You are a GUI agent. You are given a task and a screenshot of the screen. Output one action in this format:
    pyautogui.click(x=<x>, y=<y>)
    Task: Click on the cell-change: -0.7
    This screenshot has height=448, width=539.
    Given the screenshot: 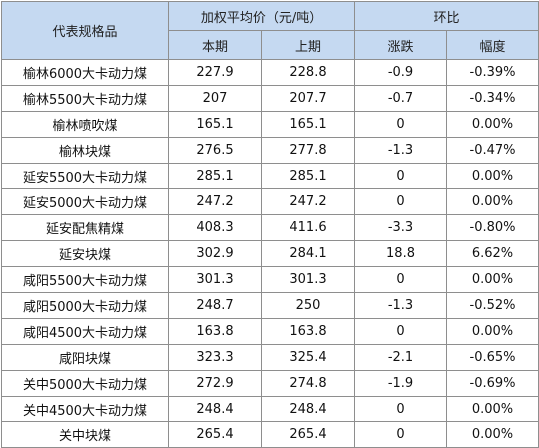 What is the action you would take?
    pyautogui.click(x=401, y=98)
    